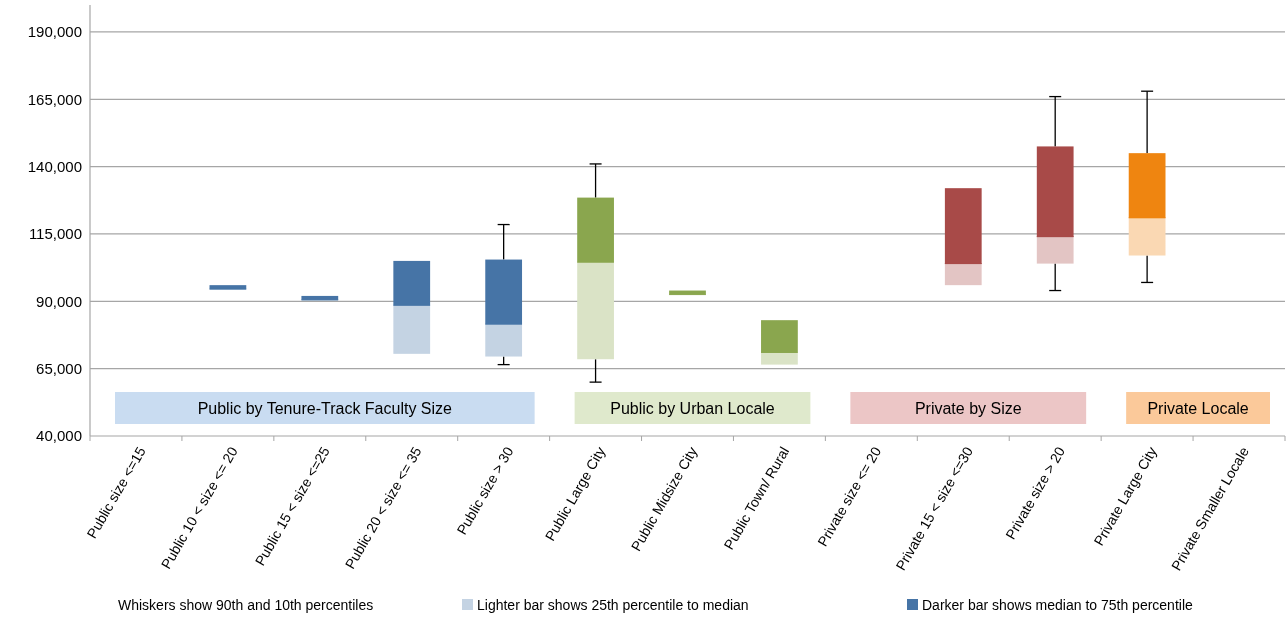 The height and width of the screenshot is (618, 1288). I want to click on y-tick-label: 190,000, so click(54, 32).